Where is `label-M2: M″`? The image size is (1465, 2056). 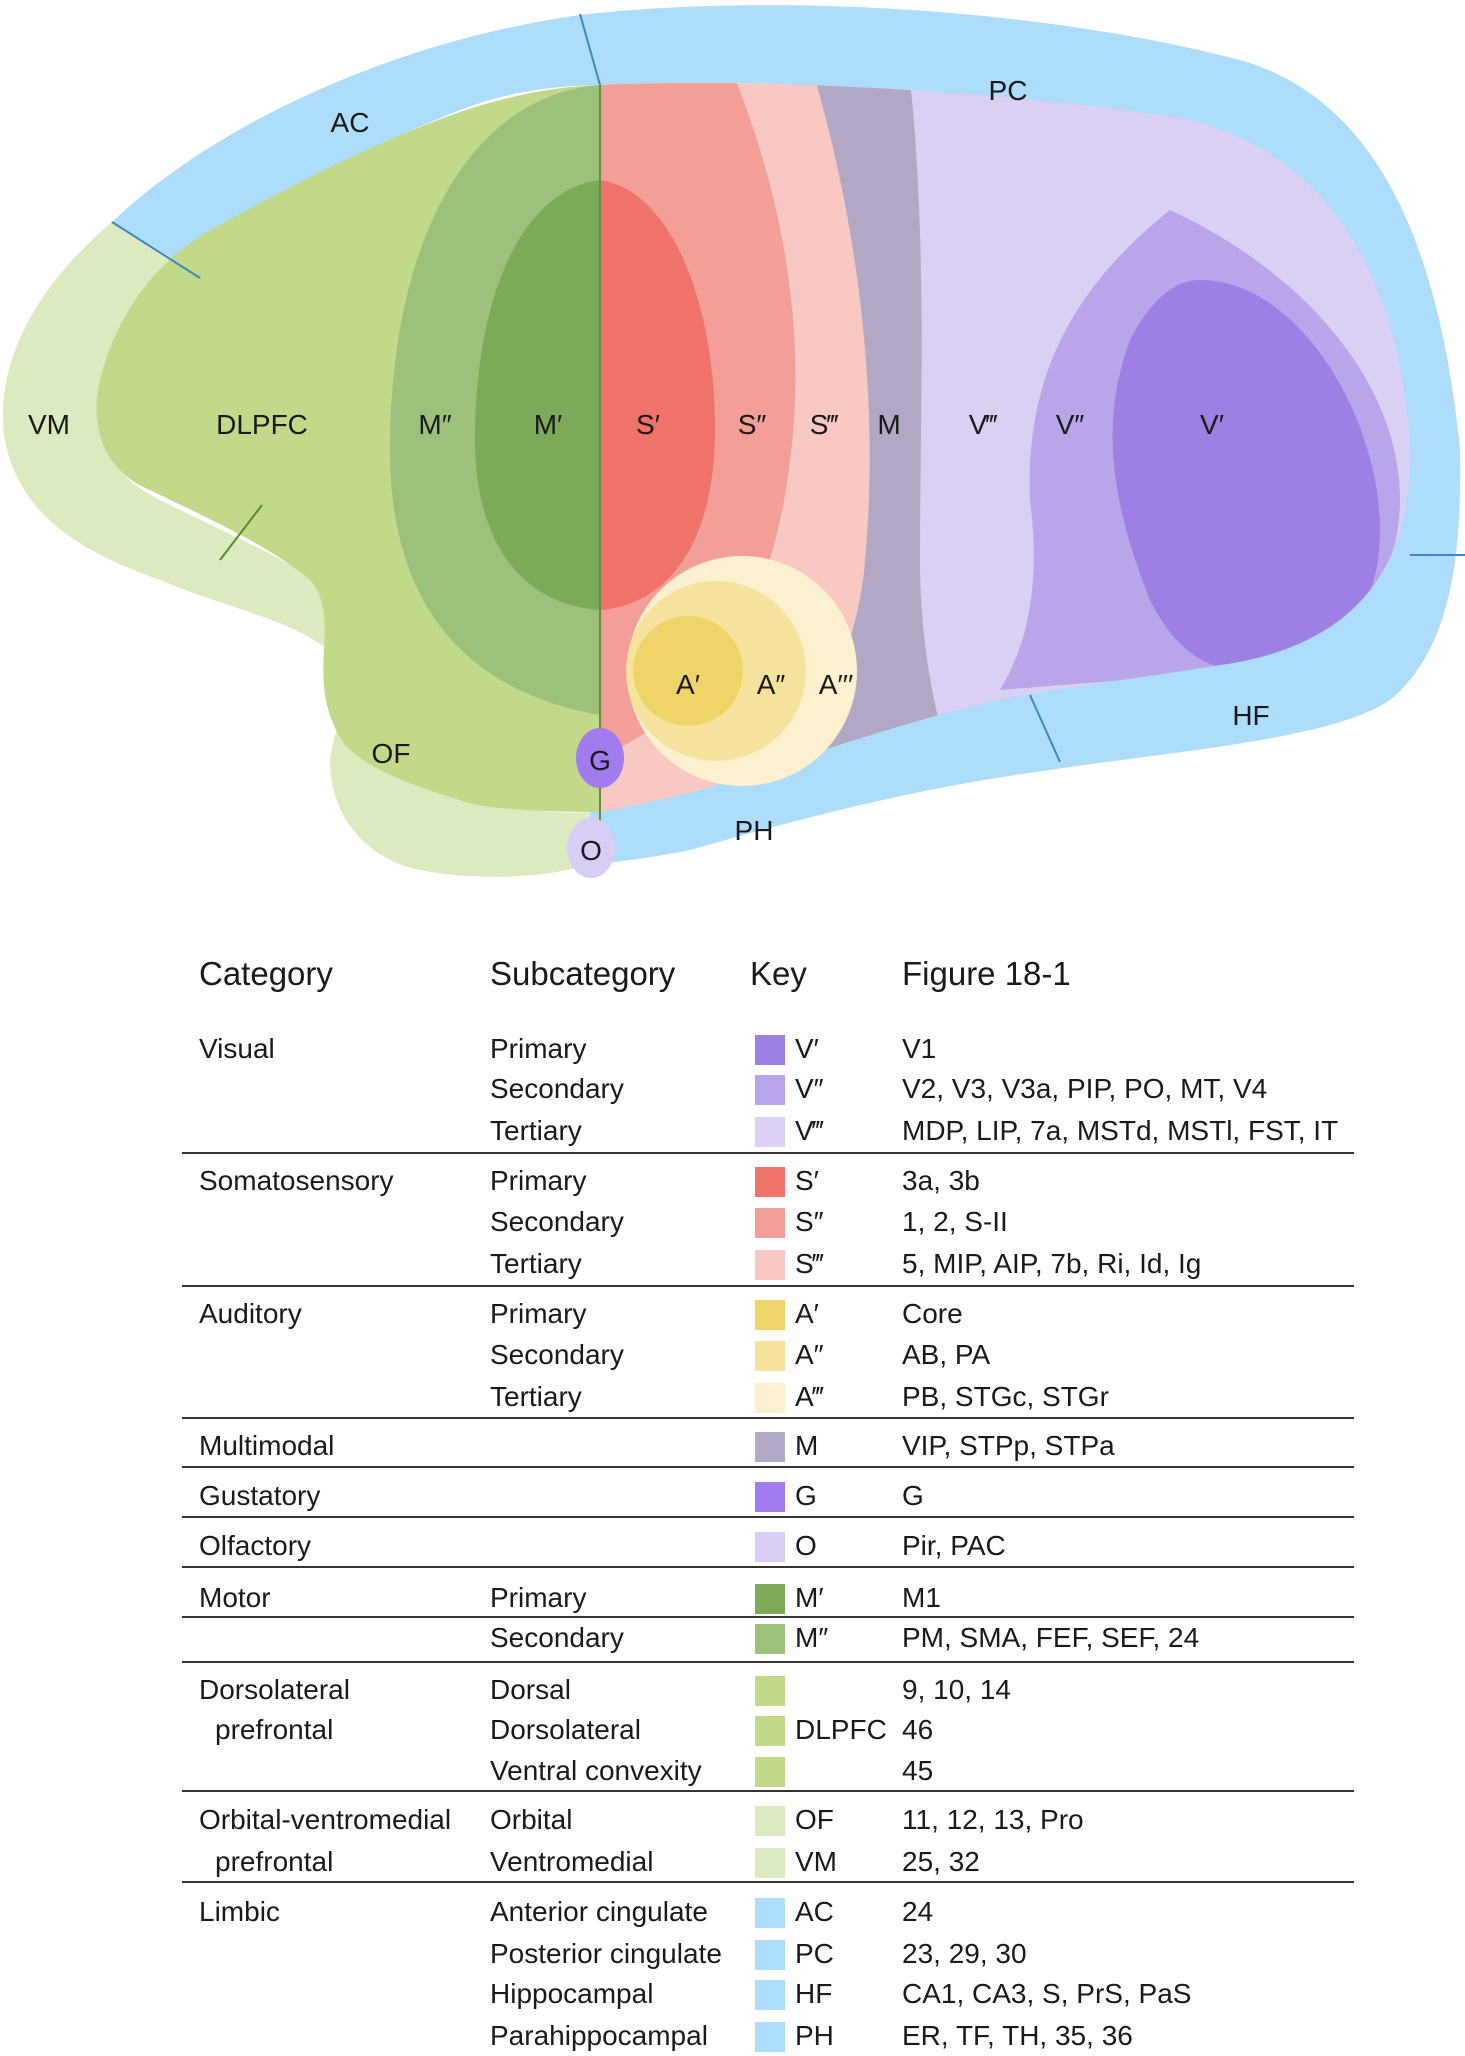 label-M2: M″ is located at coordinates (434, 424).